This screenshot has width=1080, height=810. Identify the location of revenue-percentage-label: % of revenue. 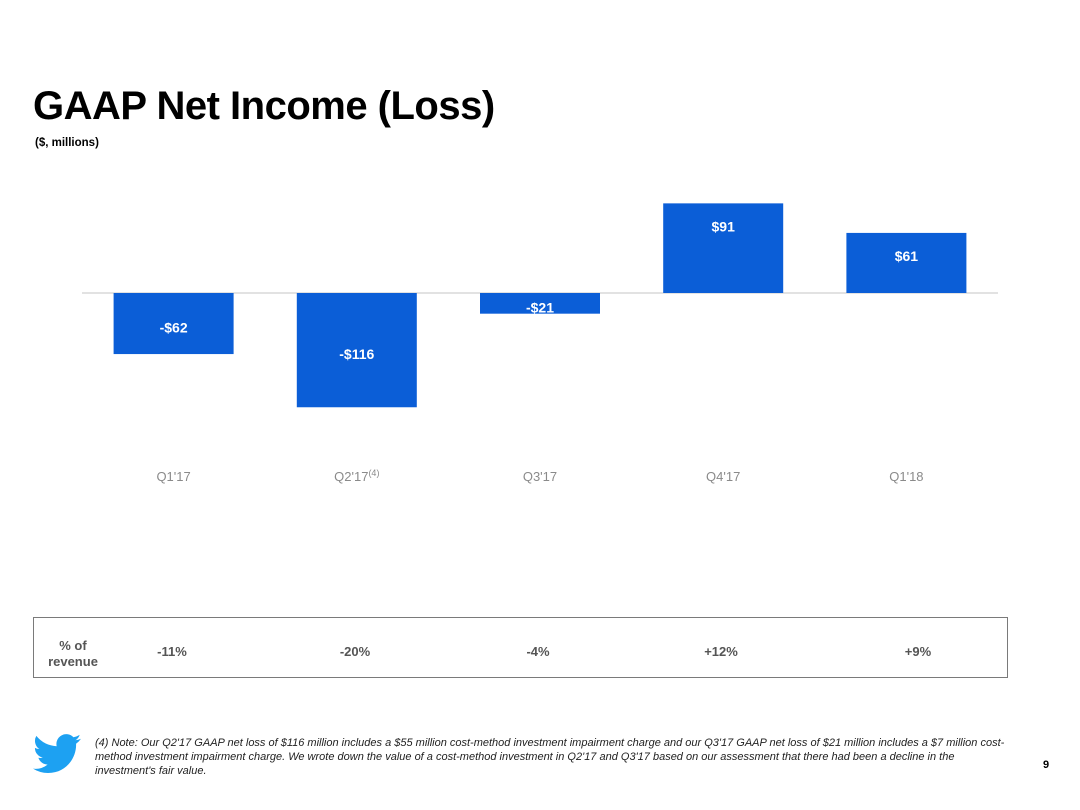
(73, 654).